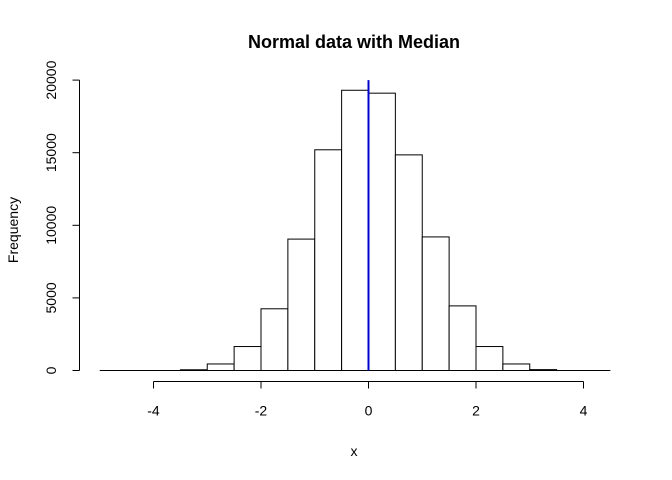  Describe the element at coordinates (51, 297) in the screenshot. I see `y-tick-label: 5000` at that location.